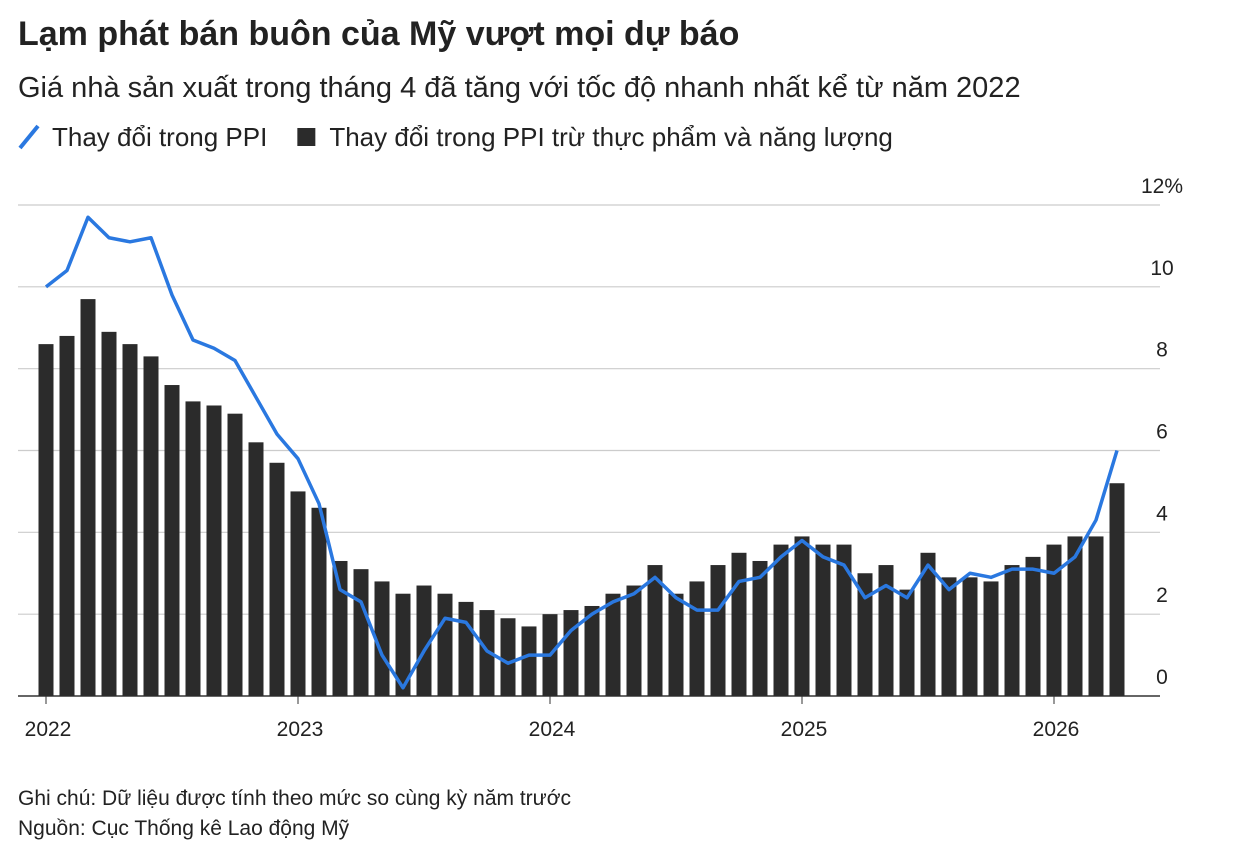  I want to click on y-tick-label: 6, so click(1162, 432).